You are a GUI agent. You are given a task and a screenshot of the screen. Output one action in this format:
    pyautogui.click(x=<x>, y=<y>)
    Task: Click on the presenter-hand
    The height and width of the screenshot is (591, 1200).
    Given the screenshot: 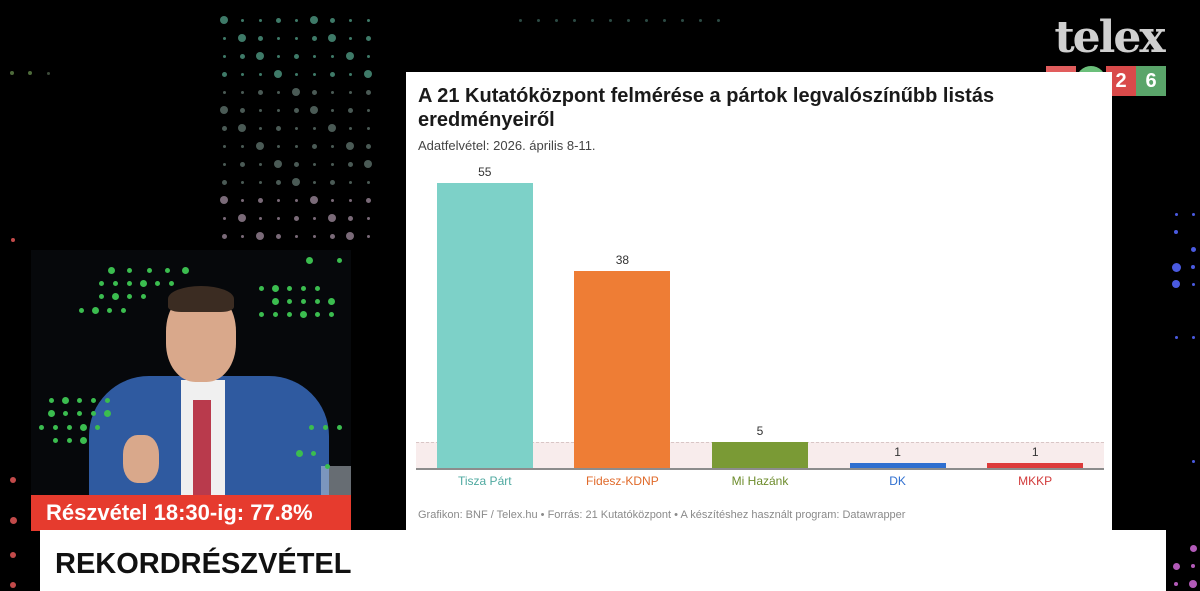 What is the action you would take?
    pyautogui.click(x=141, y=459)
    